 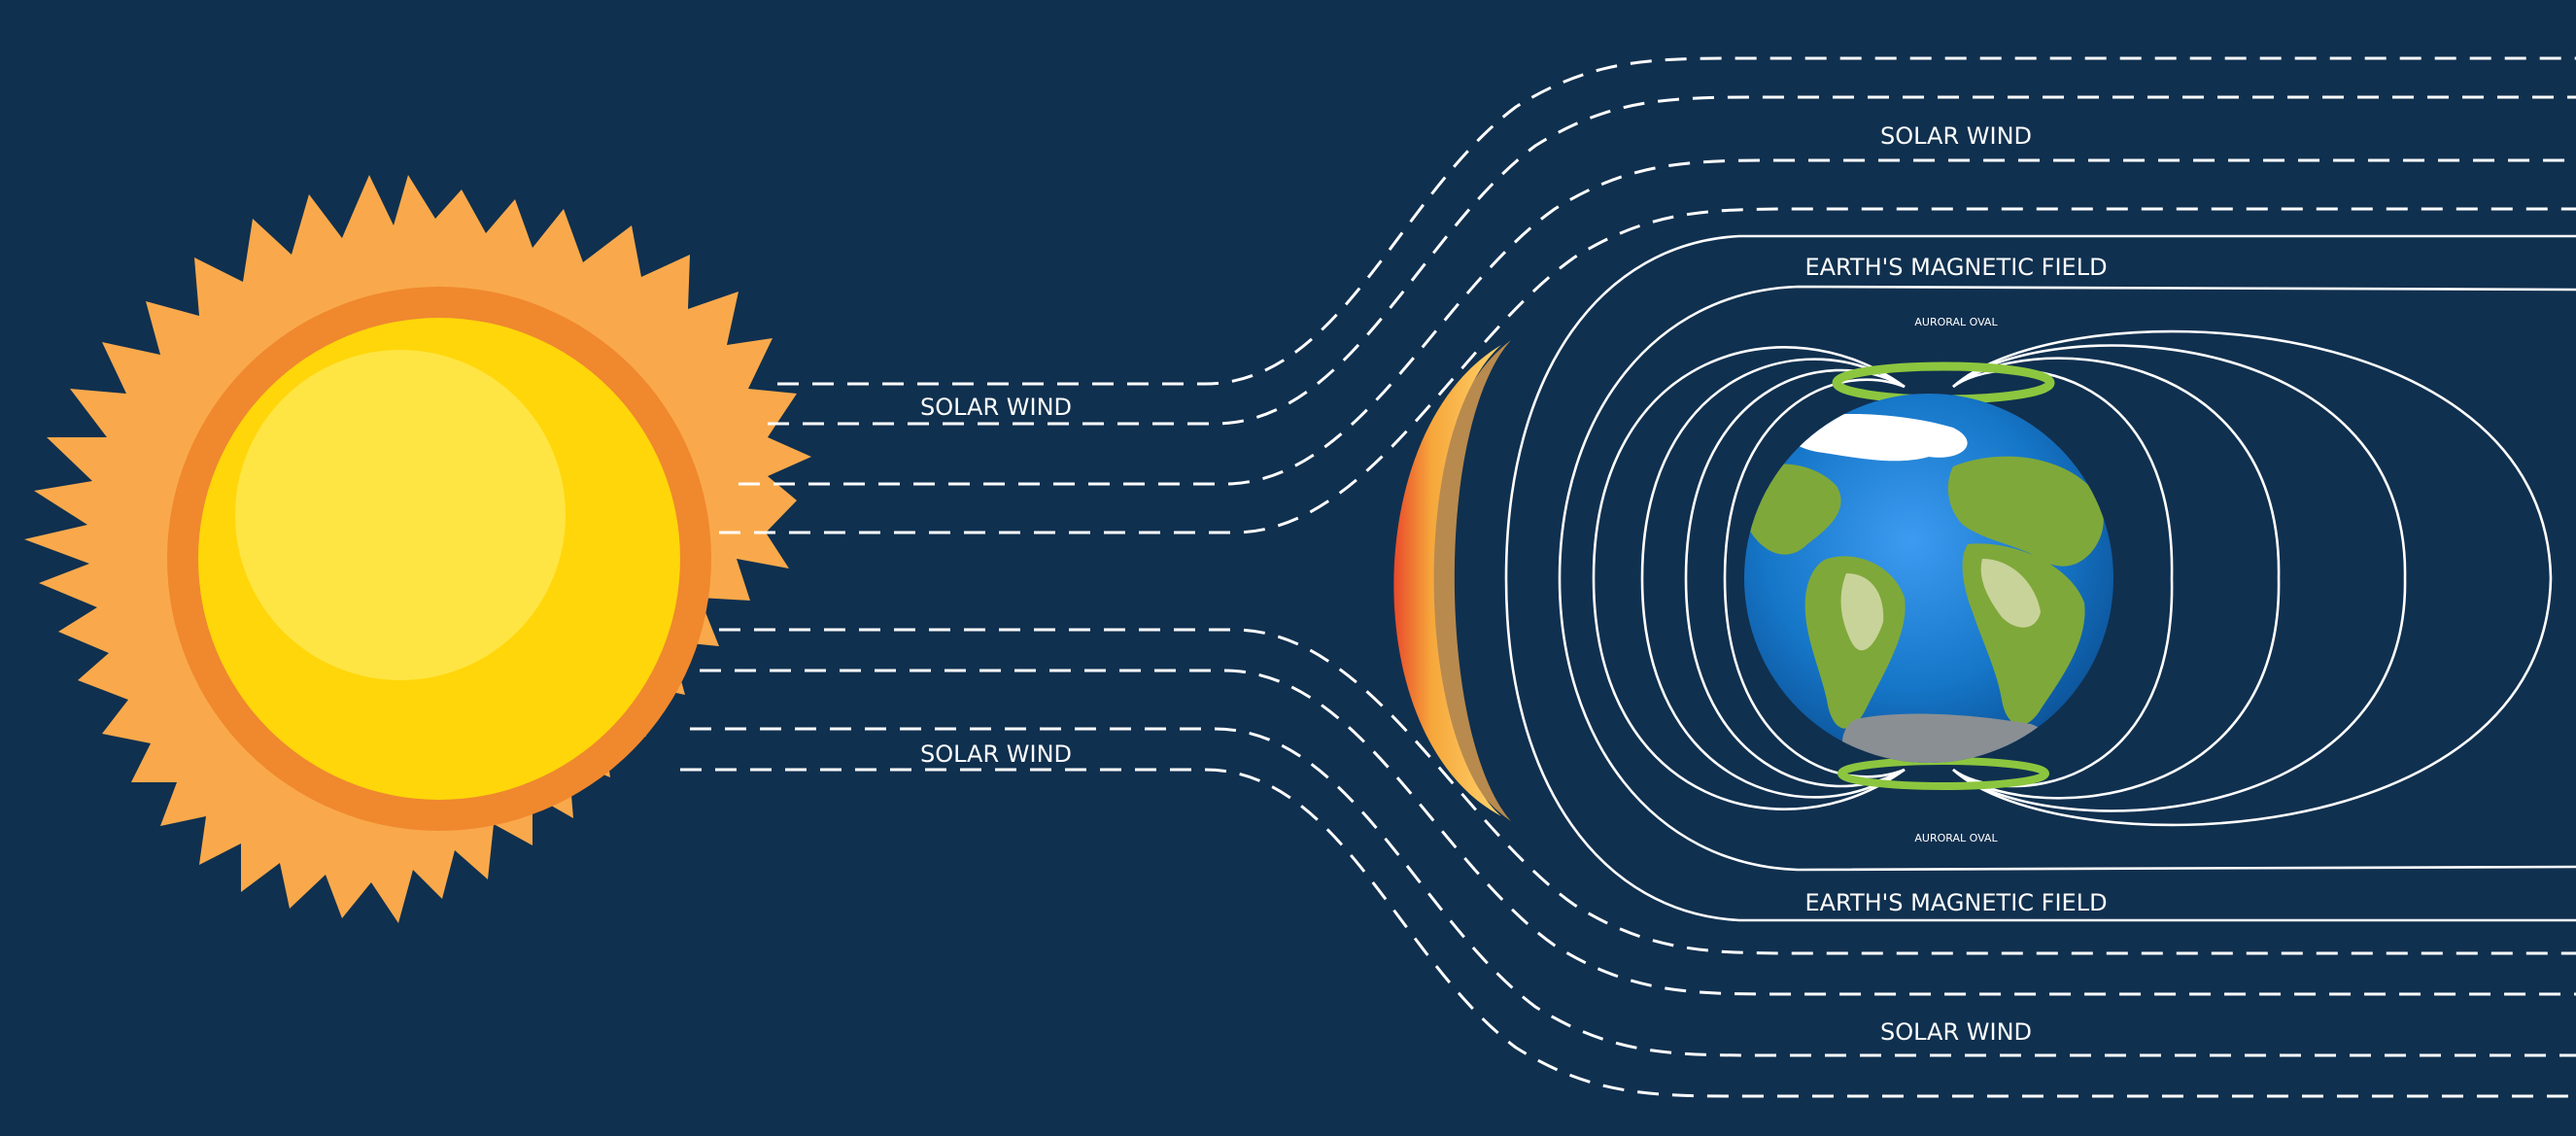 What do you see at coordinates (1956, 322) in the screenshot?
I see `auroral-oval-label-top: AURORAL OVAL` at bounding box center [1956, 322].